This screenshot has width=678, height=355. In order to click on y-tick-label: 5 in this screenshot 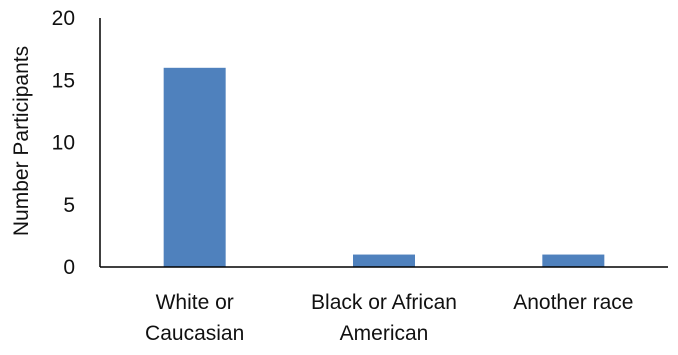, I will do `click(69, 205)`.